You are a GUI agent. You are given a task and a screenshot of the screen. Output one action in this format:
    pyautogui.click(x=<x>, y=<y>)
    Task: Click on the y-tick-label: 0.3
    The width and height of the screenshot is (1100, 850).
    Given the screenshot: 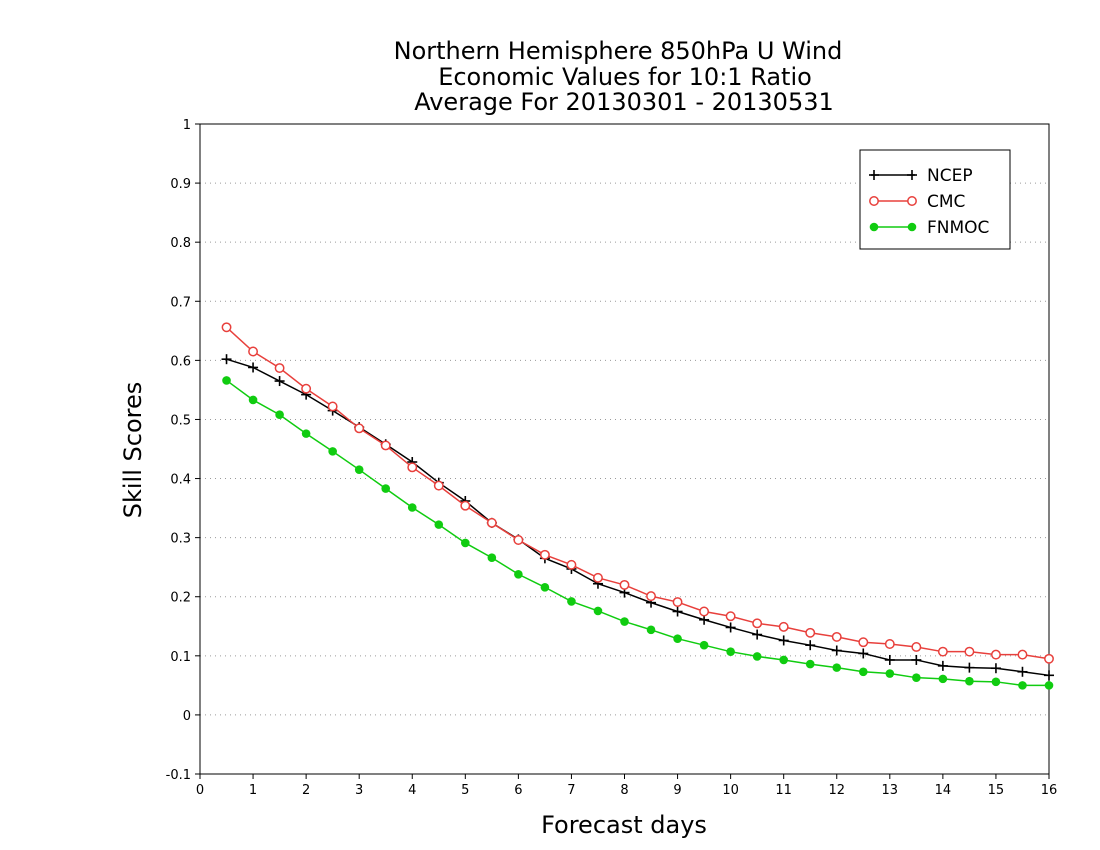 What is the action you would take?
    pyautogui.click(x=180, y=539)
    